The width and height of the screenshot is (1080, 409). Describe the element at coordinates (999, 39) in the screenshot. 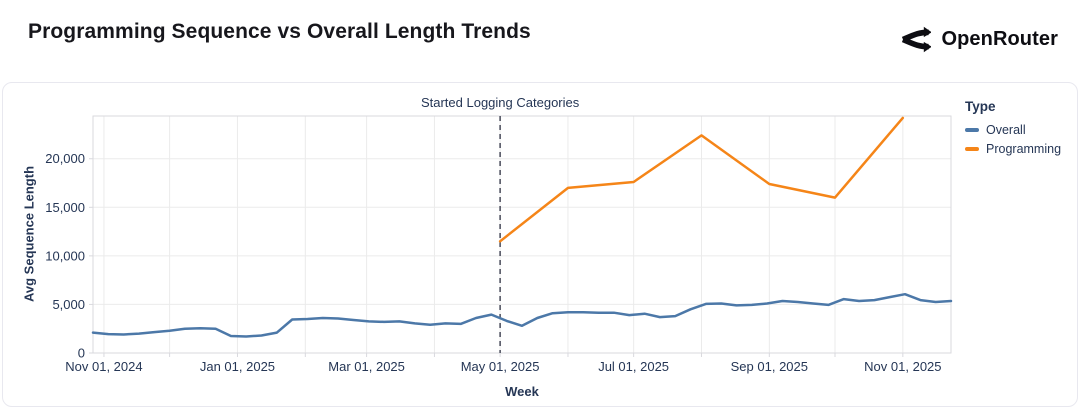

I see `brand-name: OpenRouter` at that location.